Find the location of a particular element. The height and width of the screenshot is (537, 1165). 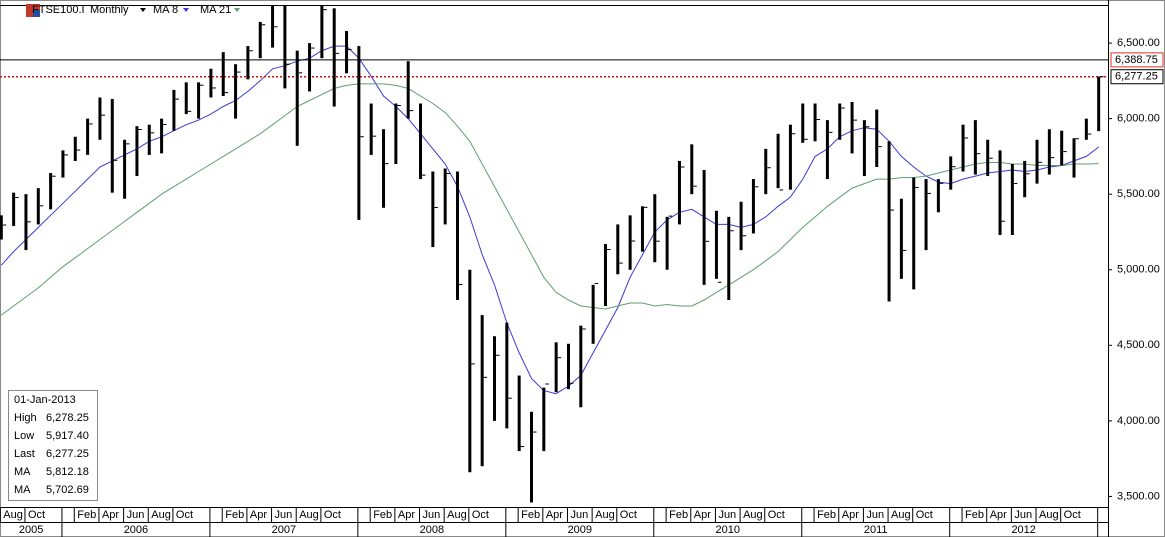

info-label: MA is located at coordinates (22, 472).